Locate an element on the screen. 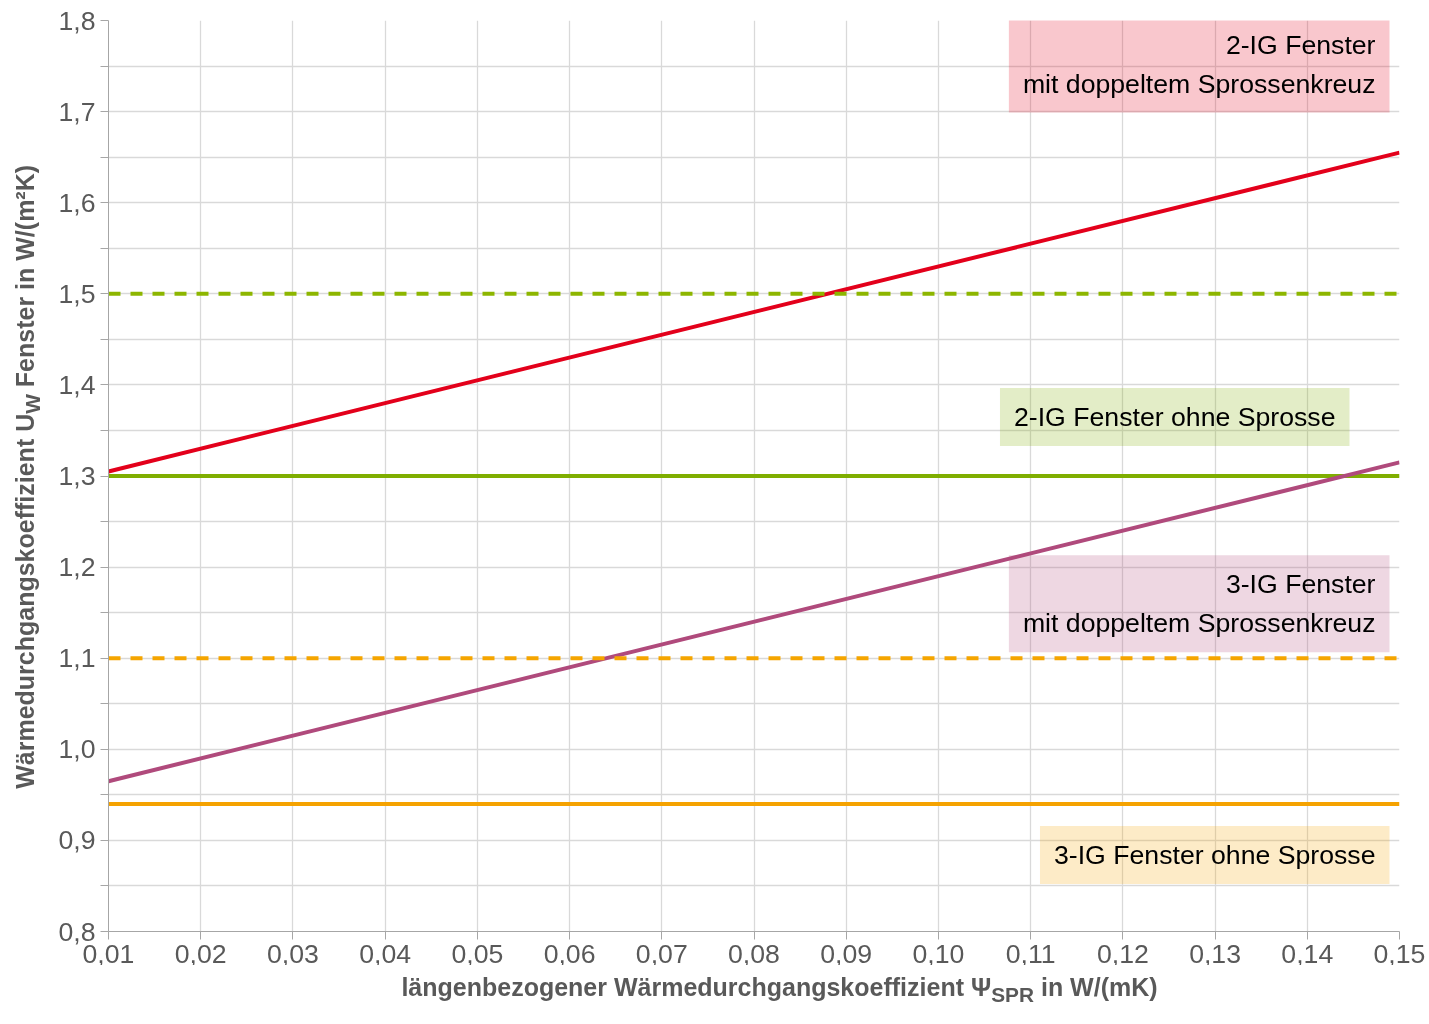 Image resolution: width=1429 pixels, height=1024 pixels. y-tick-label: 1,0 is located at coordinates (77, 749).